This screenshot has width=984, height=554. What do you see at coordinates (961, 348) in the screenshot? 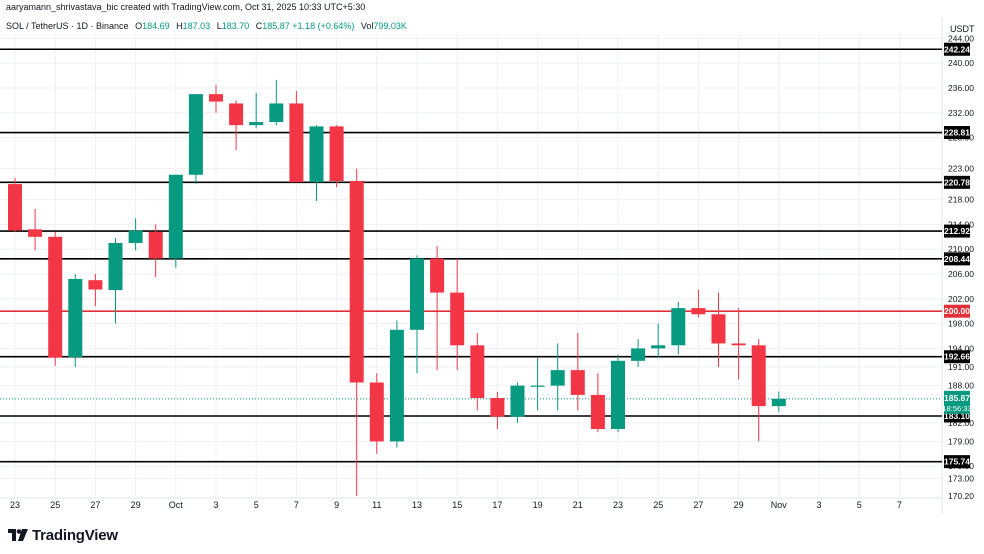
I see `y-tick-label: 194.00` at bounding box center [961, 348].